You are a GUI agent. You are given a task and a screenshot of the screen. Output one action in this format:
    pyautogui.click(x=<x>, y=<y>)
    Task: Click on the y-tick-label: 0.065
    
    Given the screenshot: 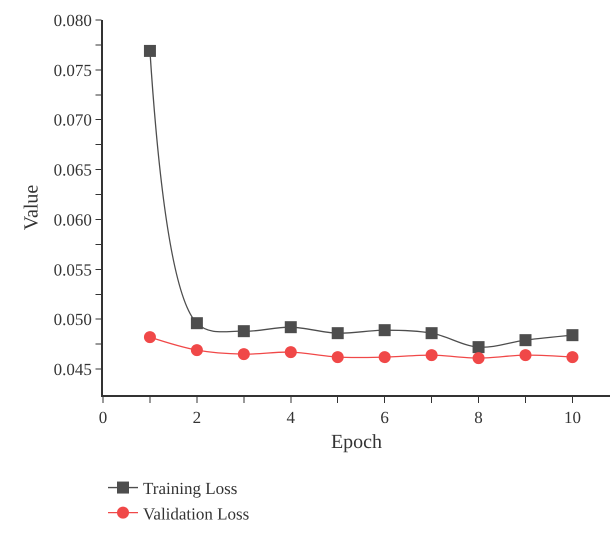 What is the action you would take?
    pyautogui.click(x=73, y=170)
    